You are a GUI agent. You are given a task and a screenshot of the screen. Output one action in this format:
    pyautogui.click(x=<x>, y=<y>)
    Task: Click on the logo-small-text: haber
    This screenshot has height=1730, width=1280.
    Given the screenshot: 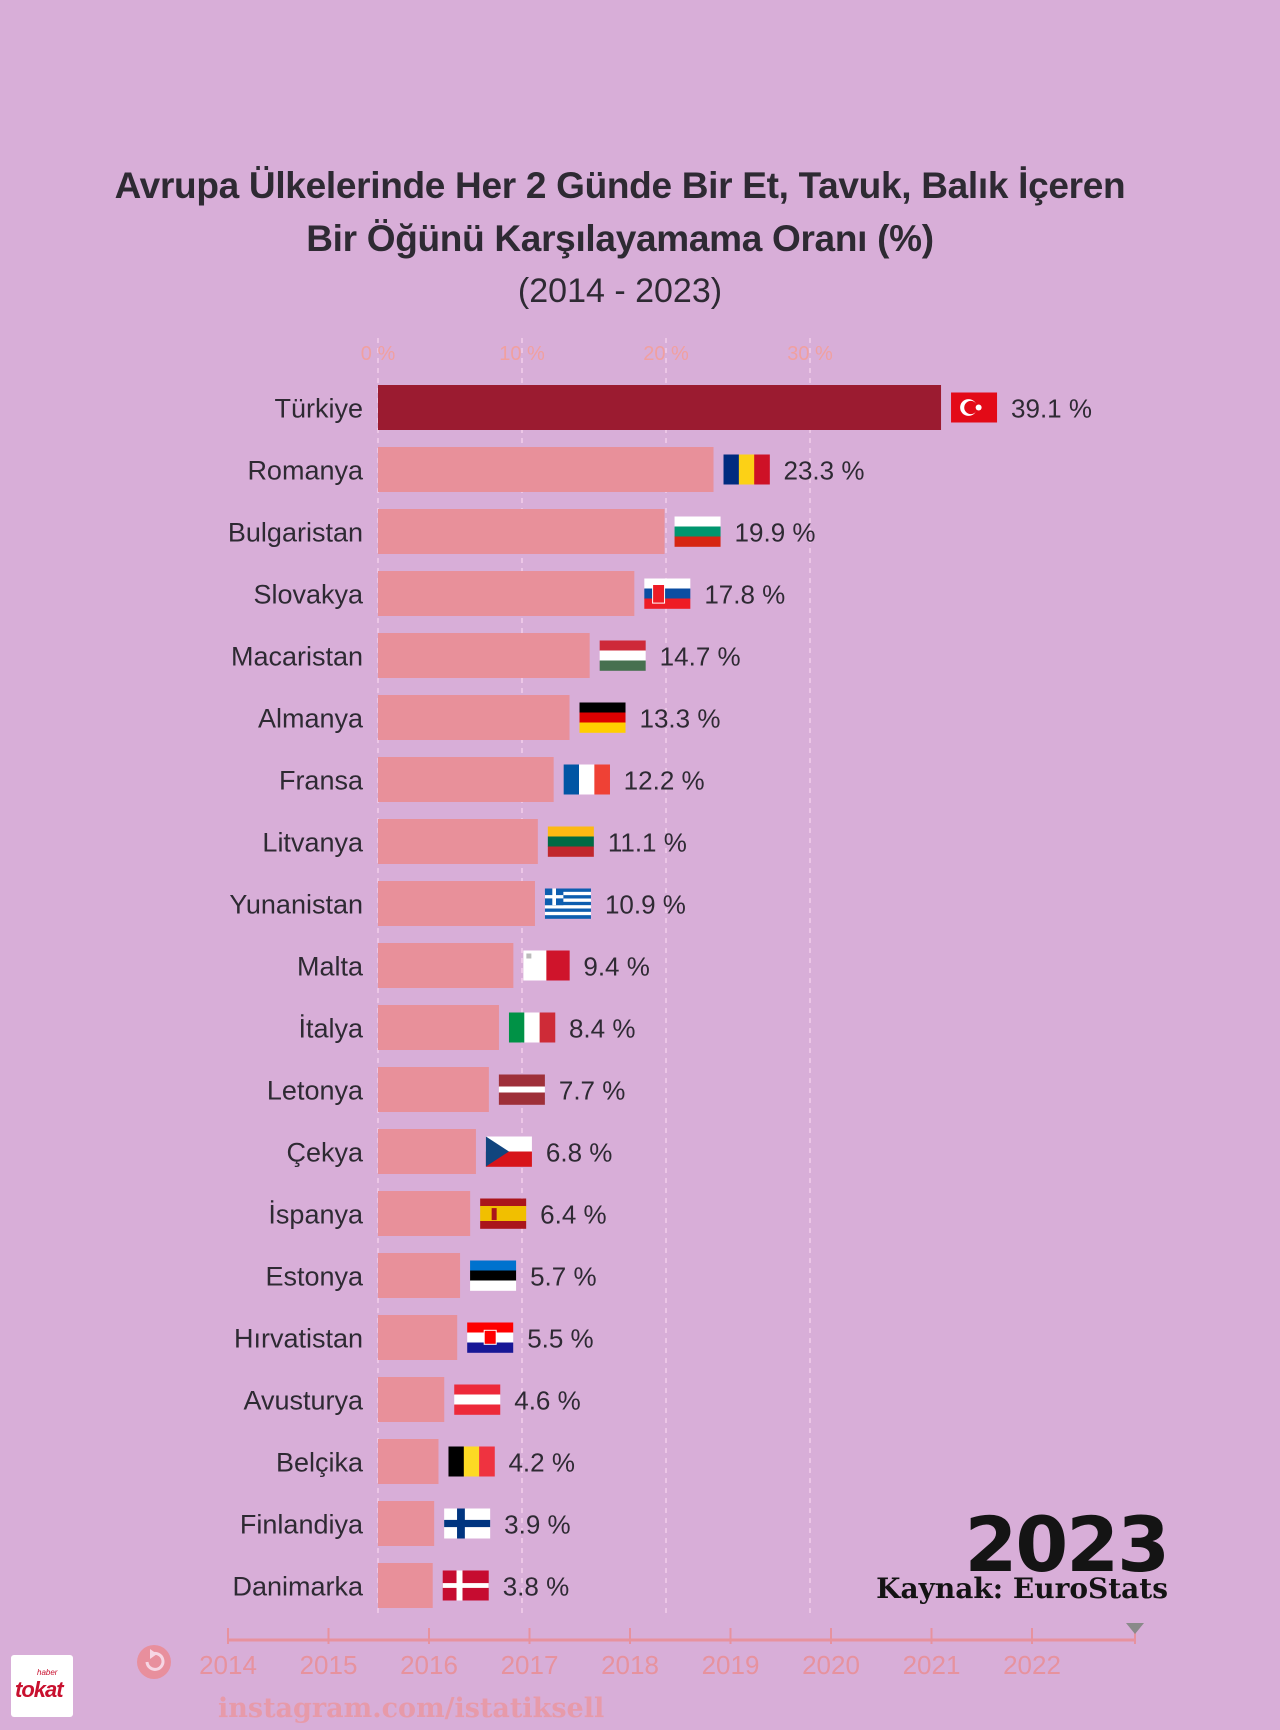 What is the action you would take?
    pyautogui.click(x=47, y=1672)
    